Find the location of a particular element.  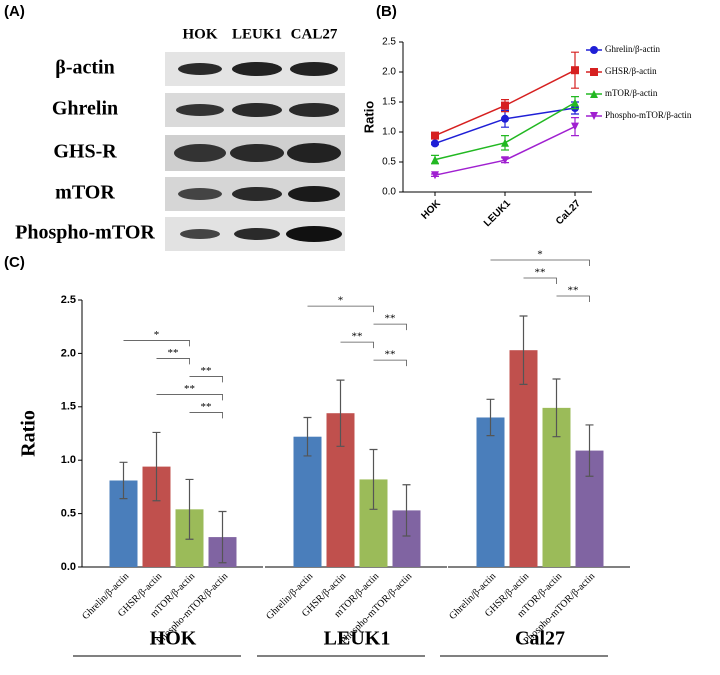

column-label: CAL27 is located at coordinates (314, 34).